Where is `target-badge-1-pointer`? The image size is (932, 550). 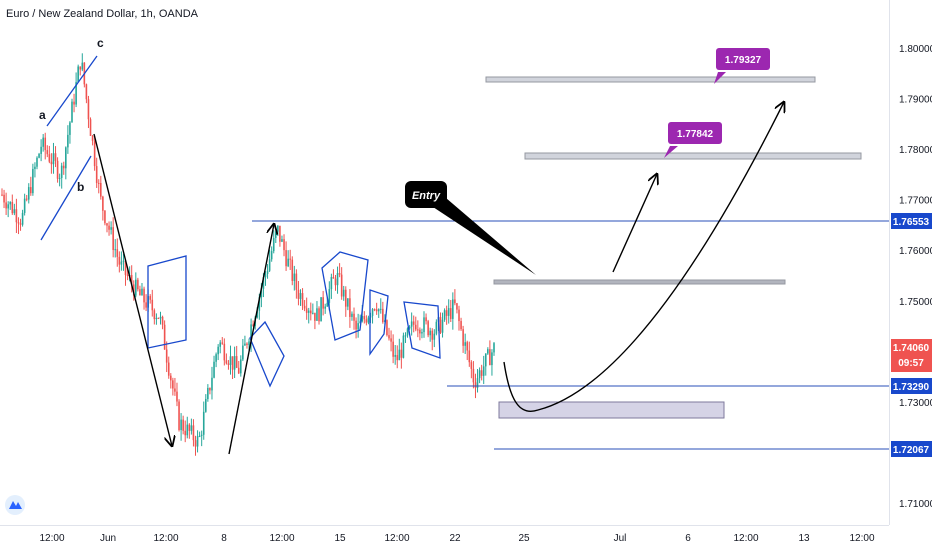
target-badge-1-pointer is located at coordinates (720, 78).